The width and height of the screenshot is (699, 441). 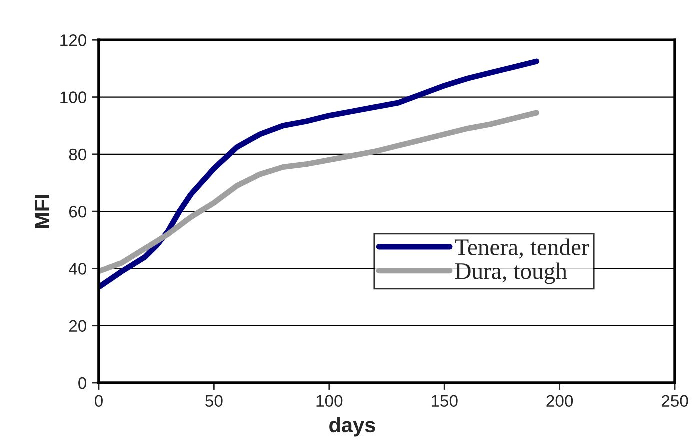 I want to click on y-tick-label: 120, so click(x=73, y=40).